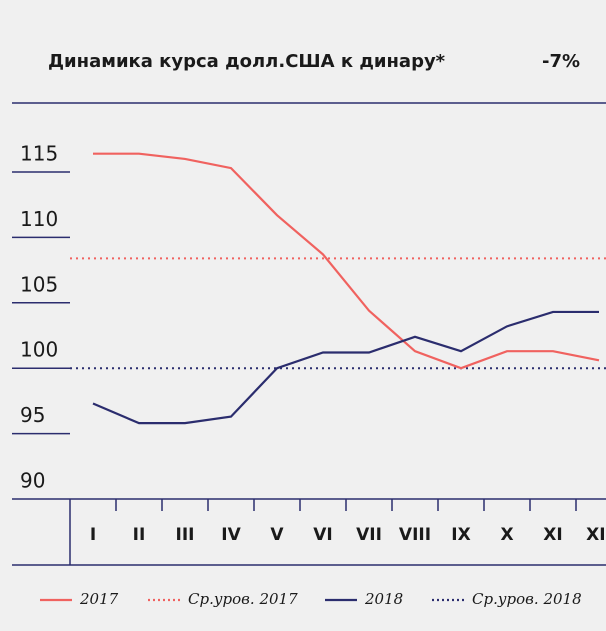 This screenshot has width=606, height=631. What do you see at coordinates (383, 599) in the screenshot?
I see `legend-label: 2018` at bounding box center [383, 599].